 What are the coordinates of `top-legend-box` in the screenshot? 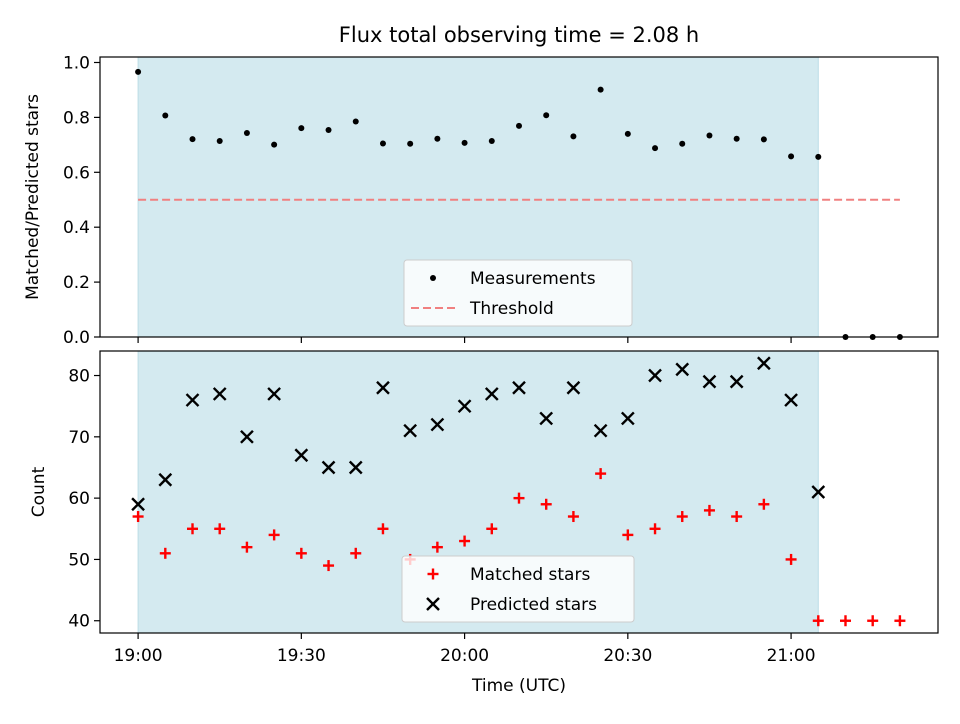 It's located at (518, 293).